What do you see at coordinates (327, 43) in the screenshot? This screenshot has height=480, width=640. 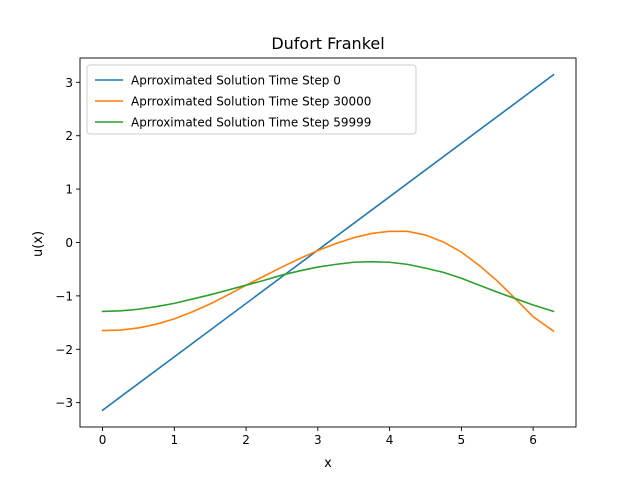 I see `chart-title: Dufort Frankel` at bounding box center [327, 43].